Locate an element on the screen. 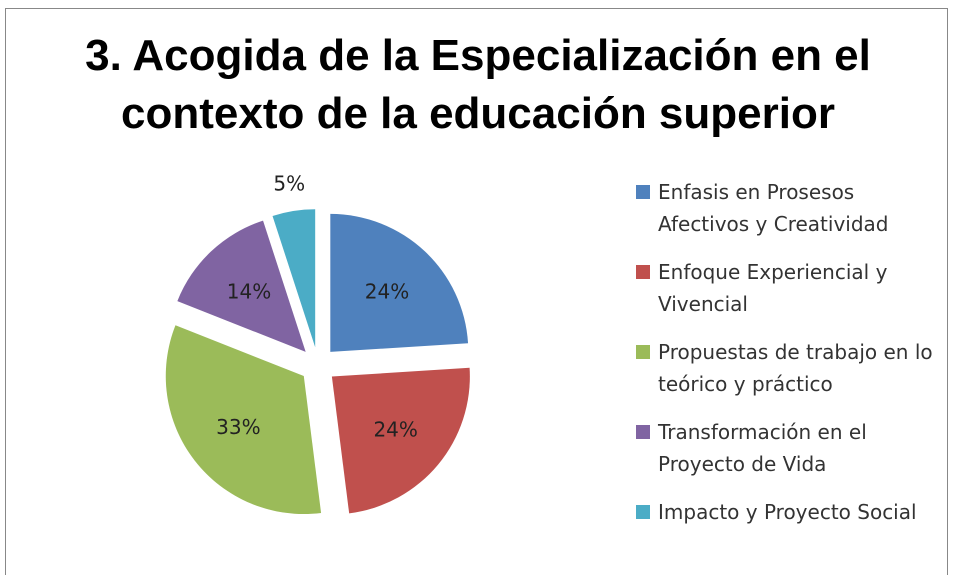 This screenshot has height=579, width=954. legend-label: Enfoque Experiencial y Vivencial is located at coordinates (773, 288).